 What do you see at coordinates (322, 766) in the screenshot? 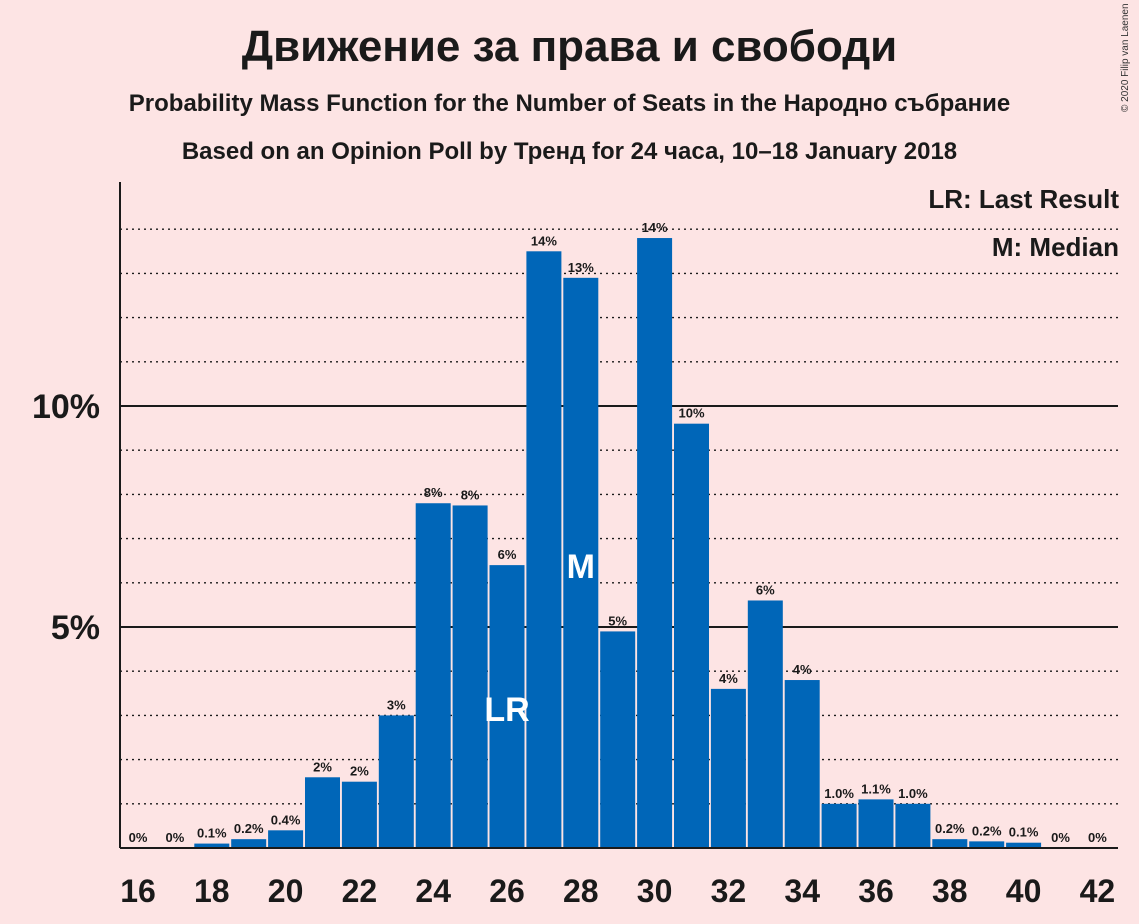
I see `data-label-seat-21: 2%` at bounding box center [322, 766].